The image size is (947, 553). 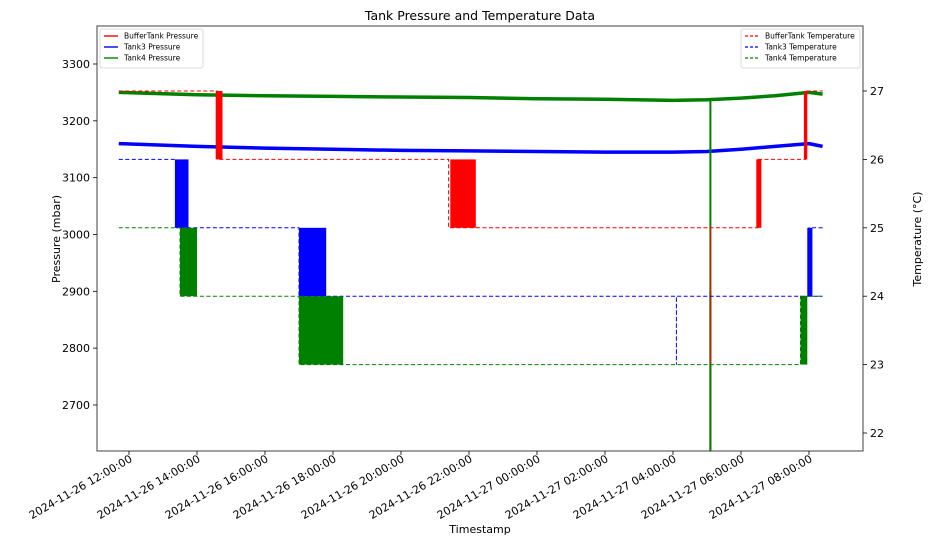 What do you see at coordinates (479, 529) in the screenshot?
I see `x-axis-label: Timestamp` at bounding box center [479, 529].